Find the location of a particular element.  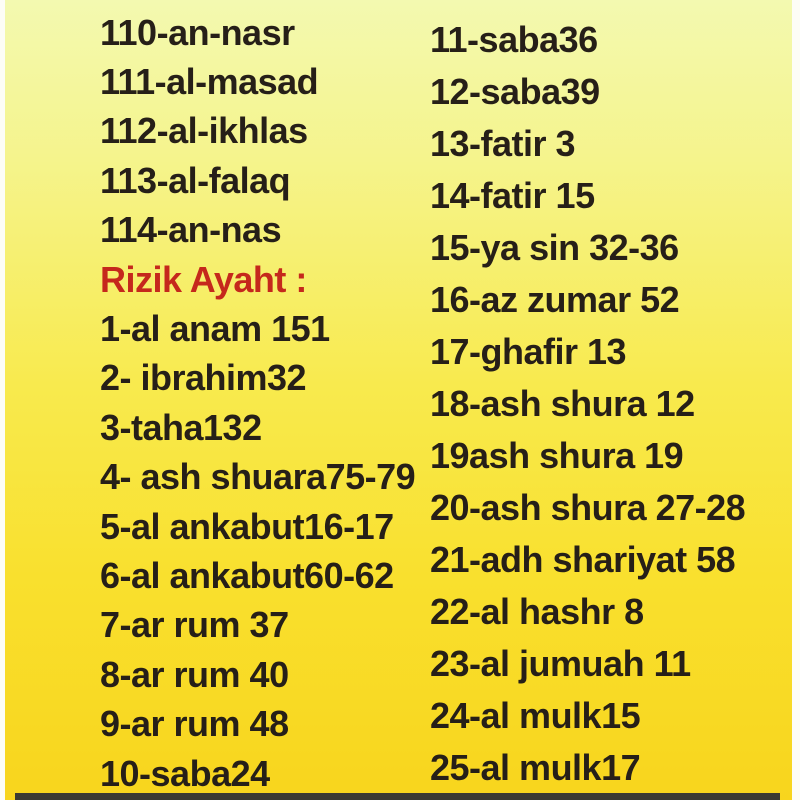

list-item: 25-al mulk17 is located at coordinates (535, 767).